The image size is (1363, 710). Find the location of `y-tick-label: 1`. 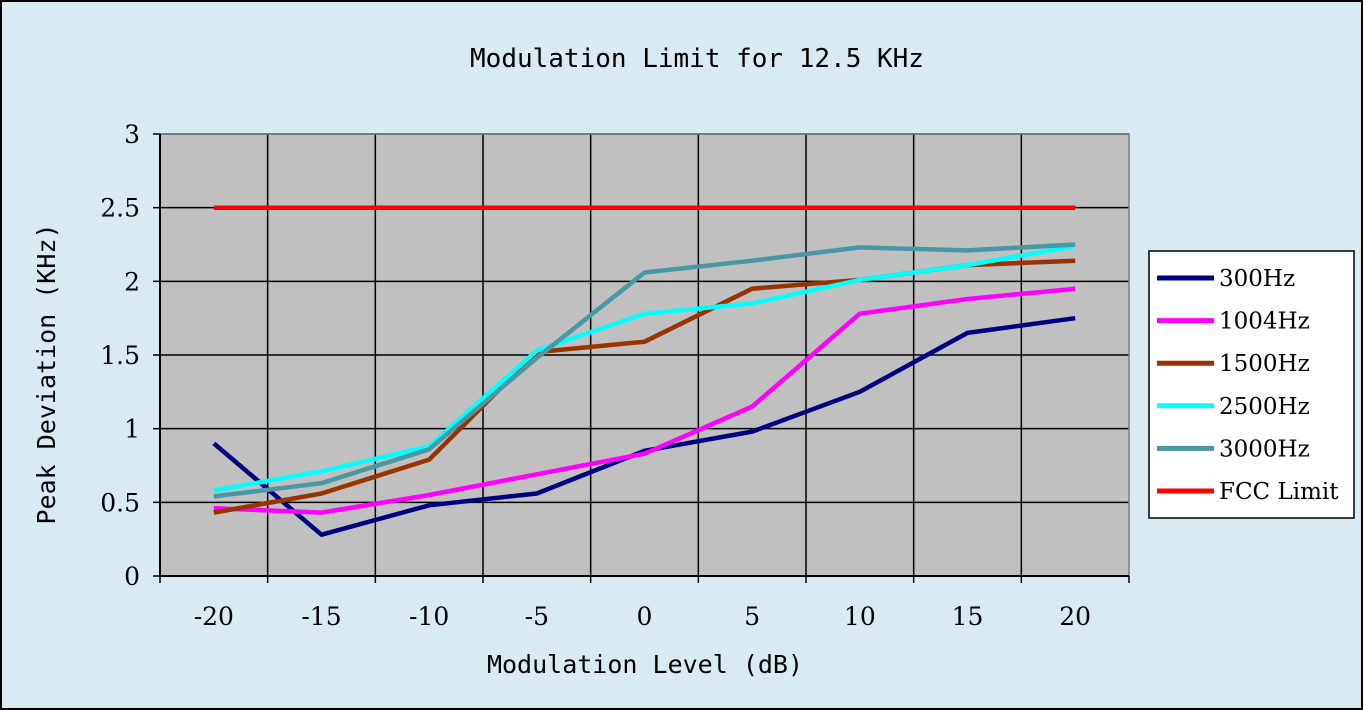

y-tick-label: 1 is located at coordinates (132, 429).